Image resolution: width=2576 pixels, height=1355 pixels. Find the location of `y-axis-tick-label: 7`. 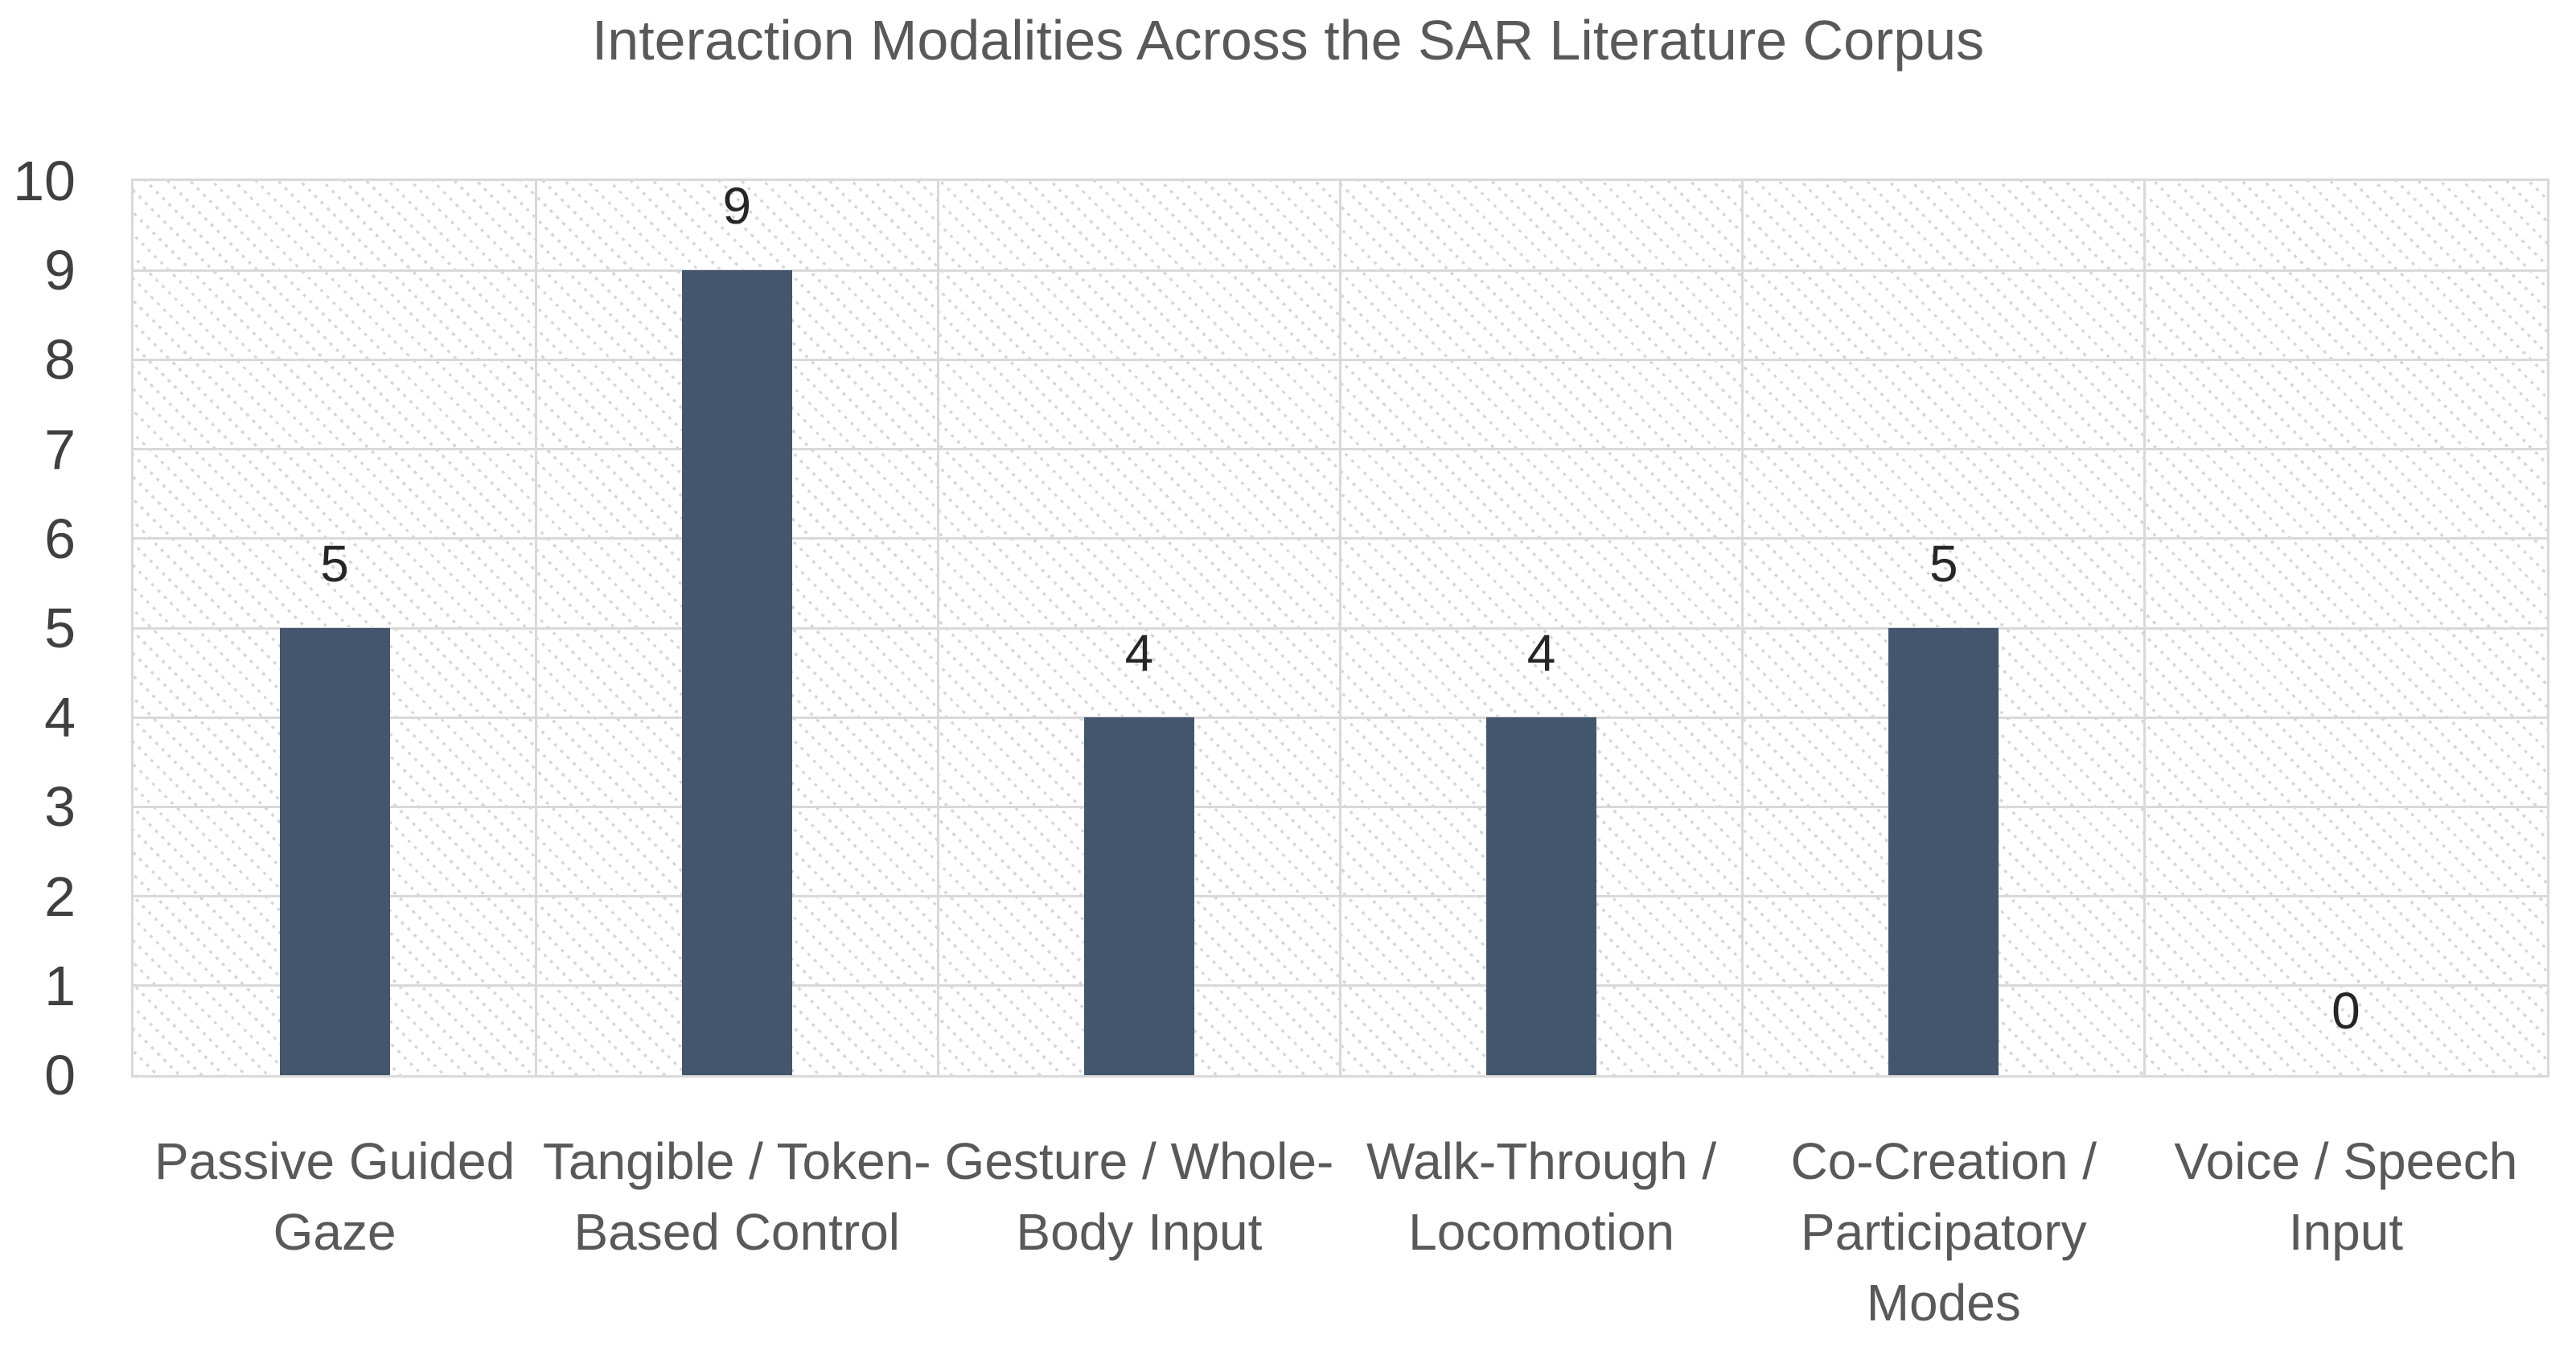

y-axis-tick-label: 7 is located at coordinates (60, 449).